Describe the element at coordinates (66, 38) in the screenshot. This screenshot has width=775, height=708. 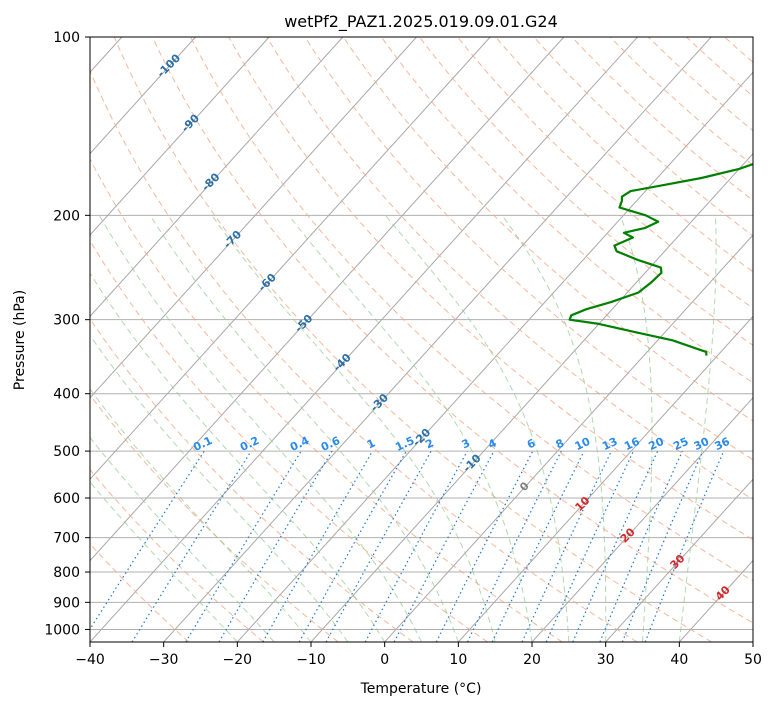
I see `y-tick-label: 100` at that location.